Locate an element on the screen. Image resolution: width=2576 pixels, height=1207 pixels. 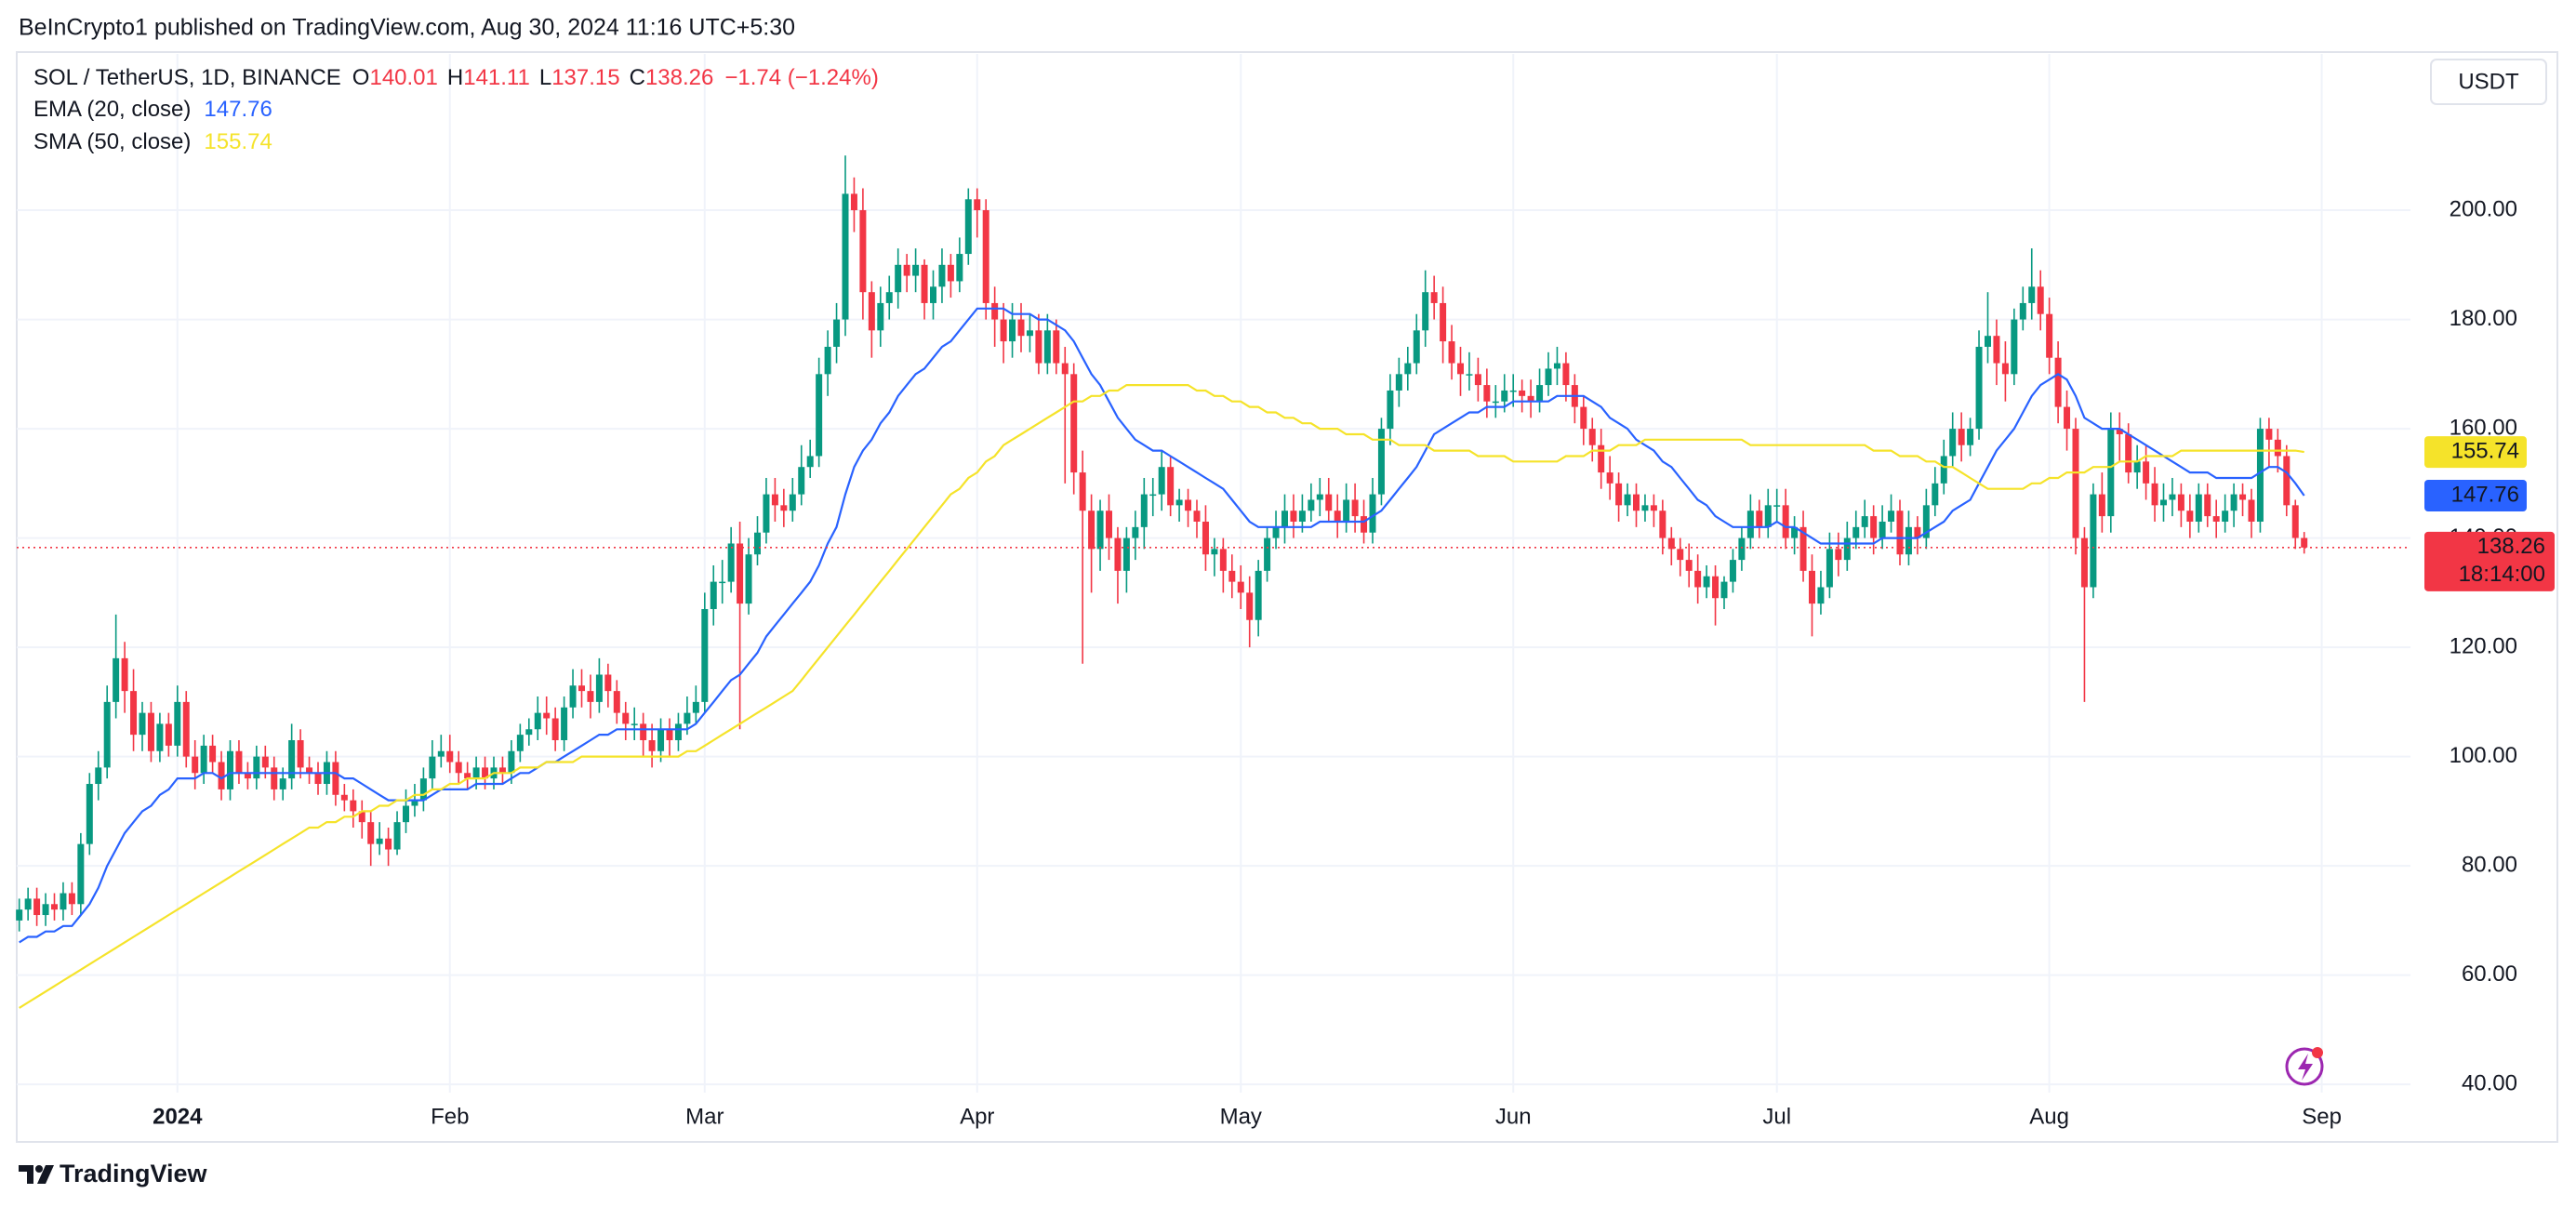
alert-circle is located at coordinates (2304, 1066).